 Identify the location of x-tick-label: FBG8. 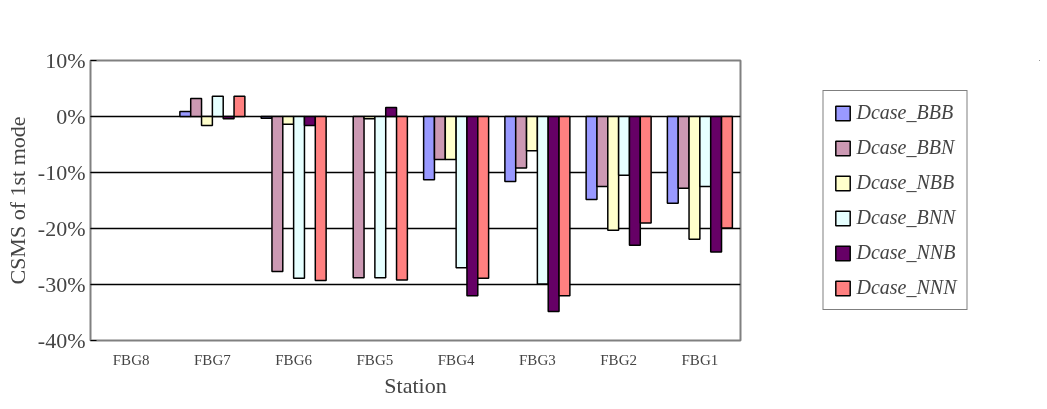
(131, 359).